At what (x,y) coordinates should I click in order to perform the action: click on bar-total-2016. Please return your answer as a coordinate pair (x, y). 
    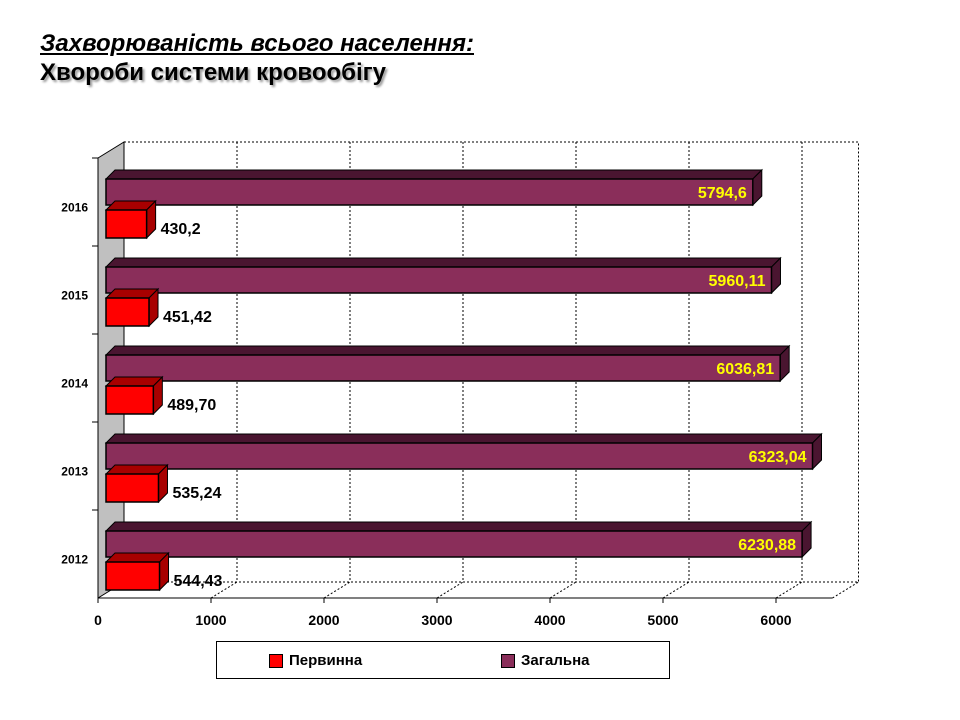
    Looking at the image, I should click on (433, 187).